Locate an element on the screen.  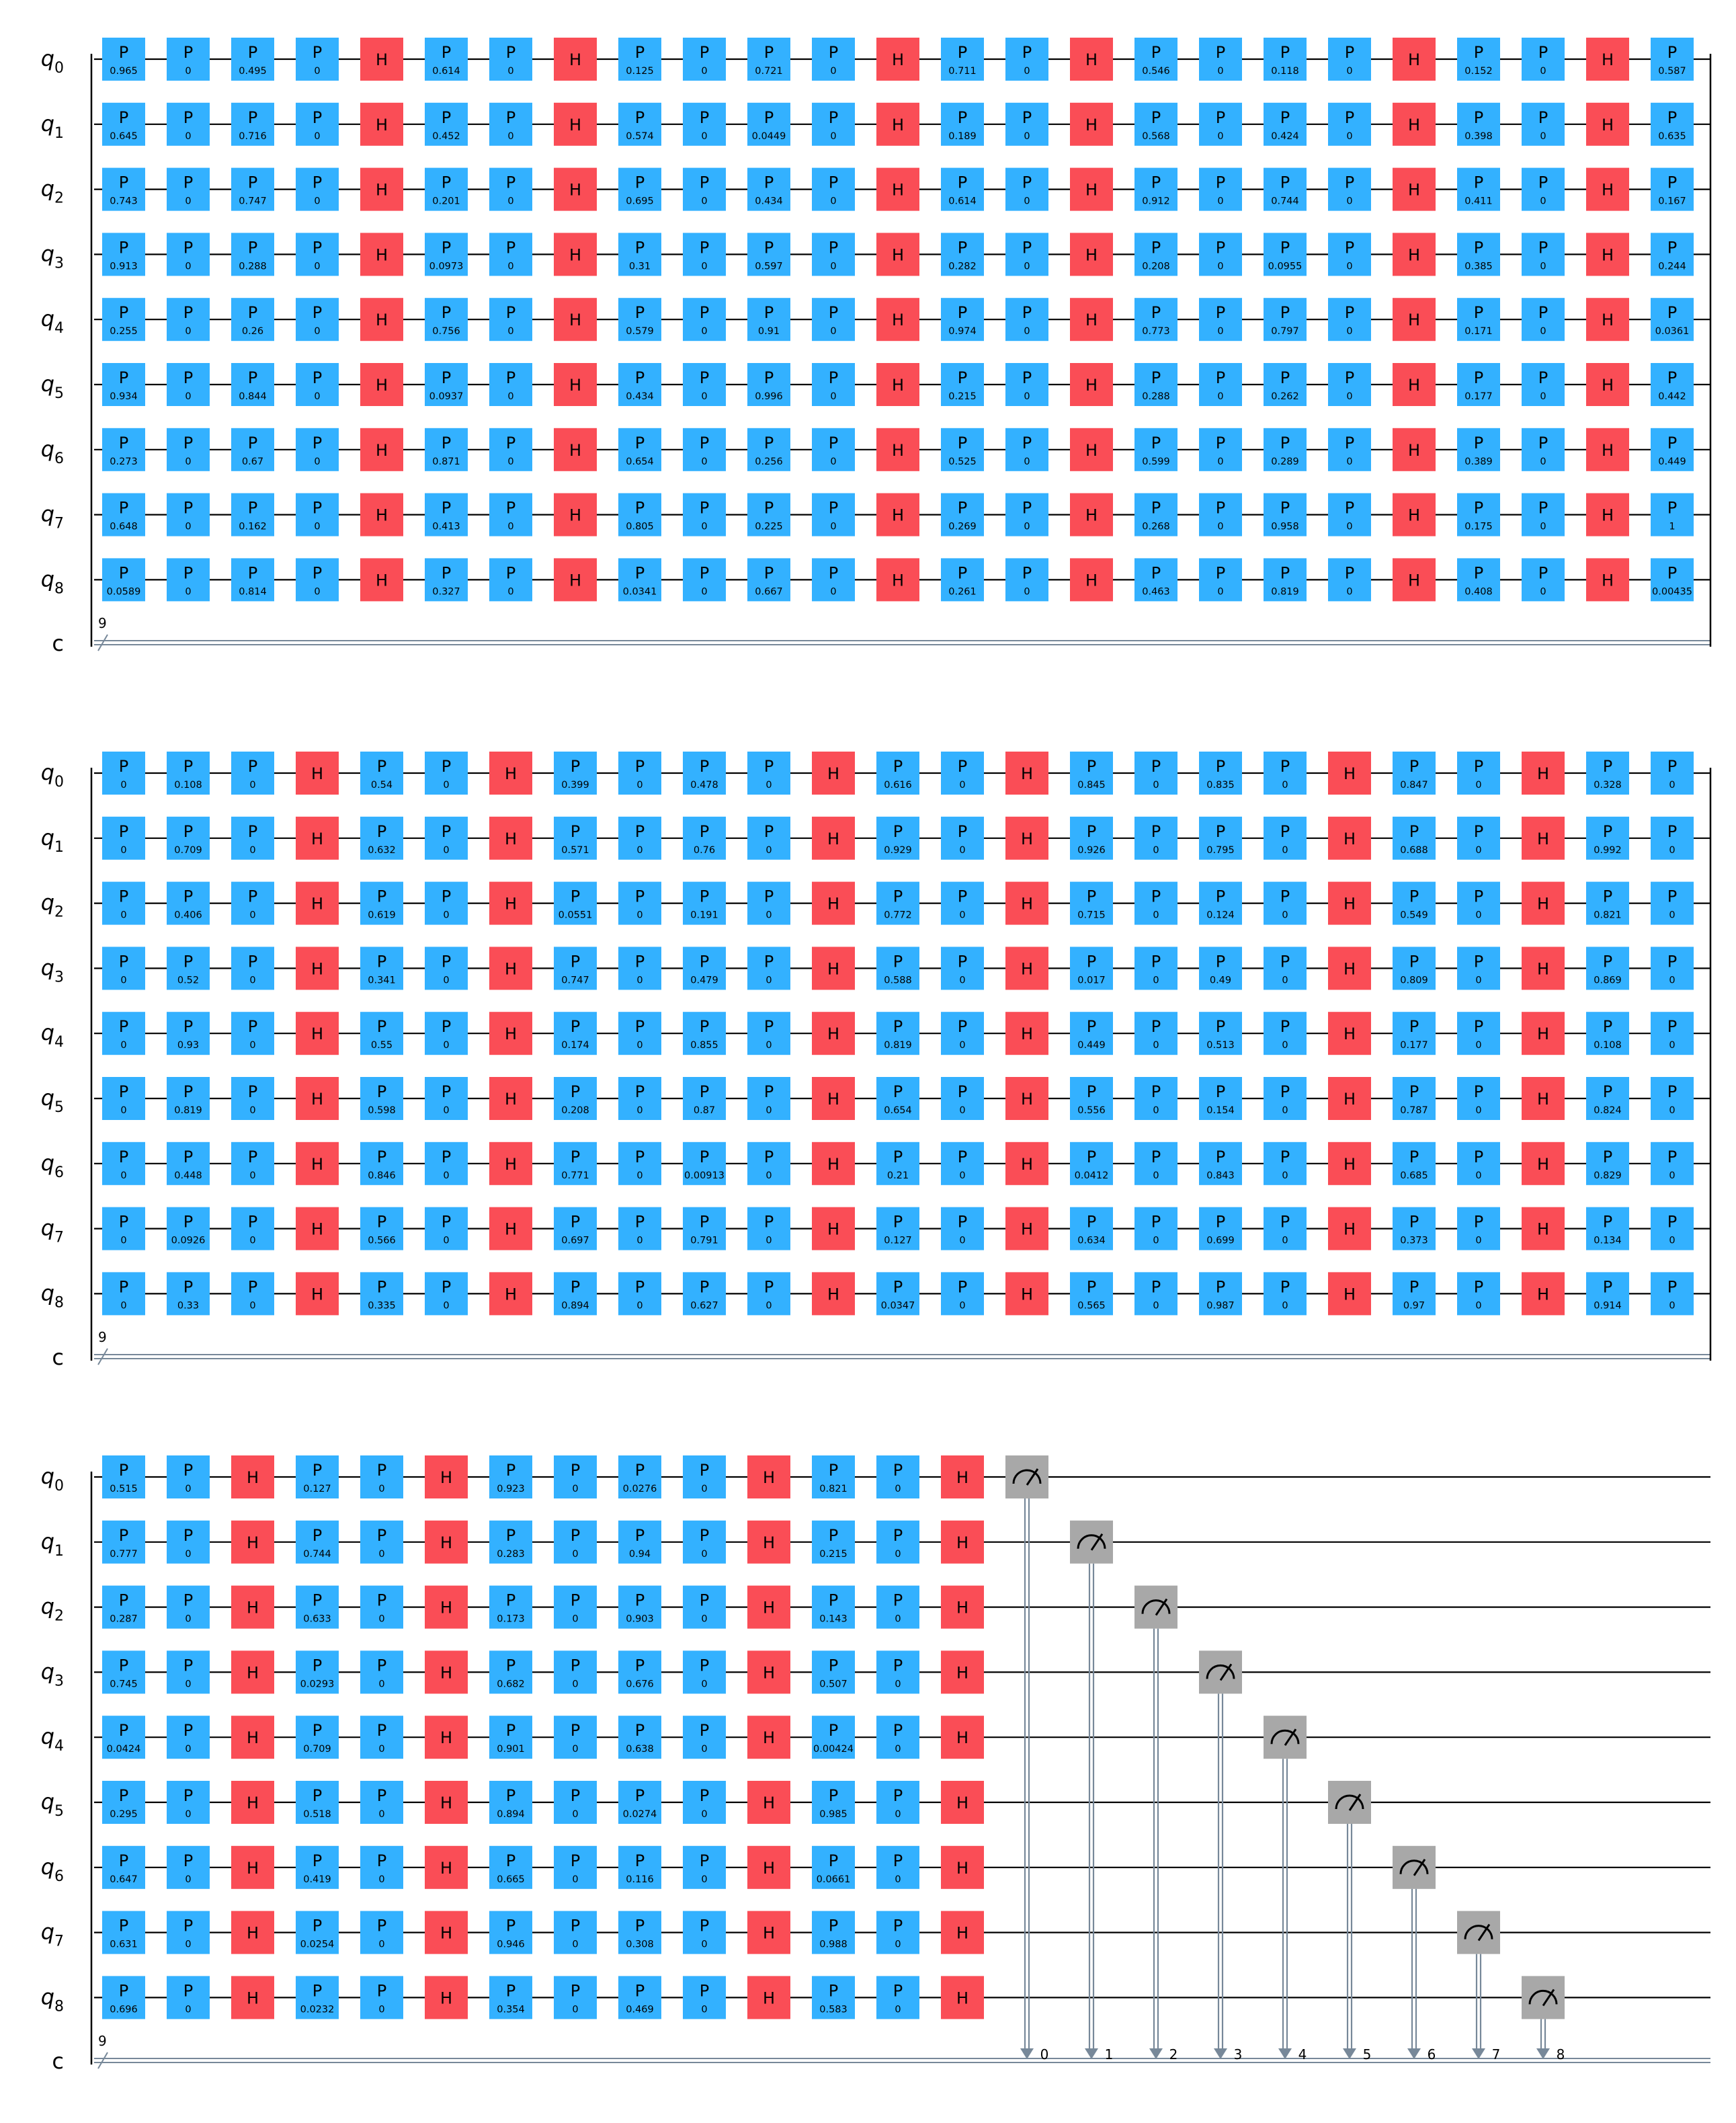
p-gate-param: 0.654 is located at coordinates (640, 462).